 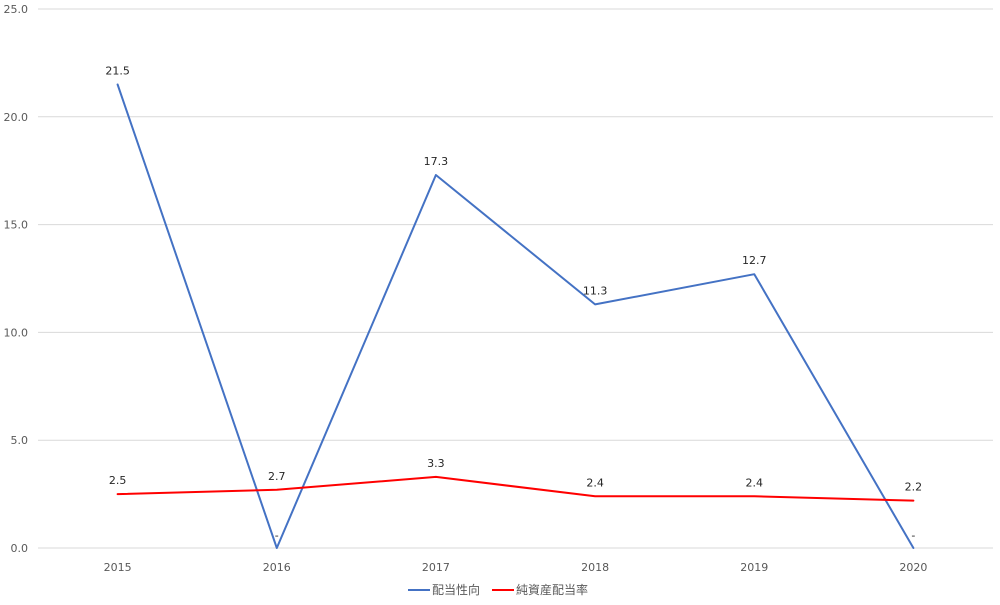 What do you see at coordinates (117, 70) in the screenshot?
I see `data-label: 21.5` at bounding box center [117, 70].